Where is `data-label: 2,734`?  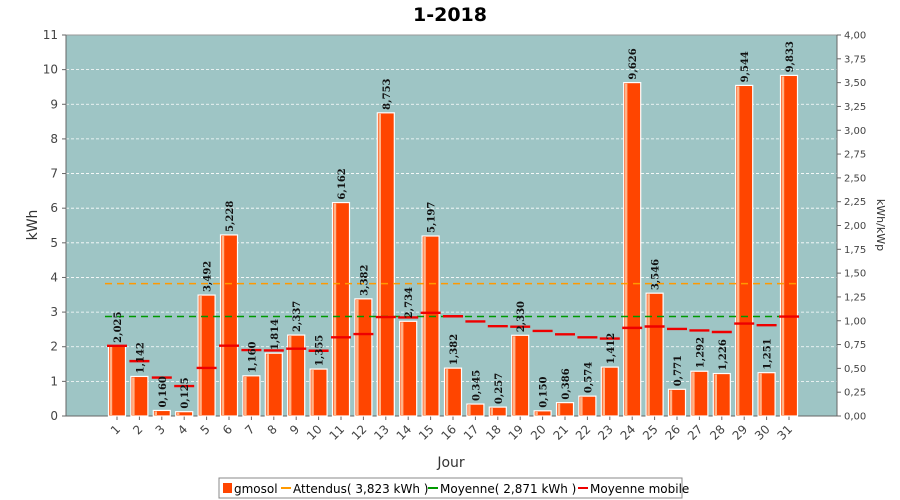 data-label: 2,734 is located at coordinates (409, 302).